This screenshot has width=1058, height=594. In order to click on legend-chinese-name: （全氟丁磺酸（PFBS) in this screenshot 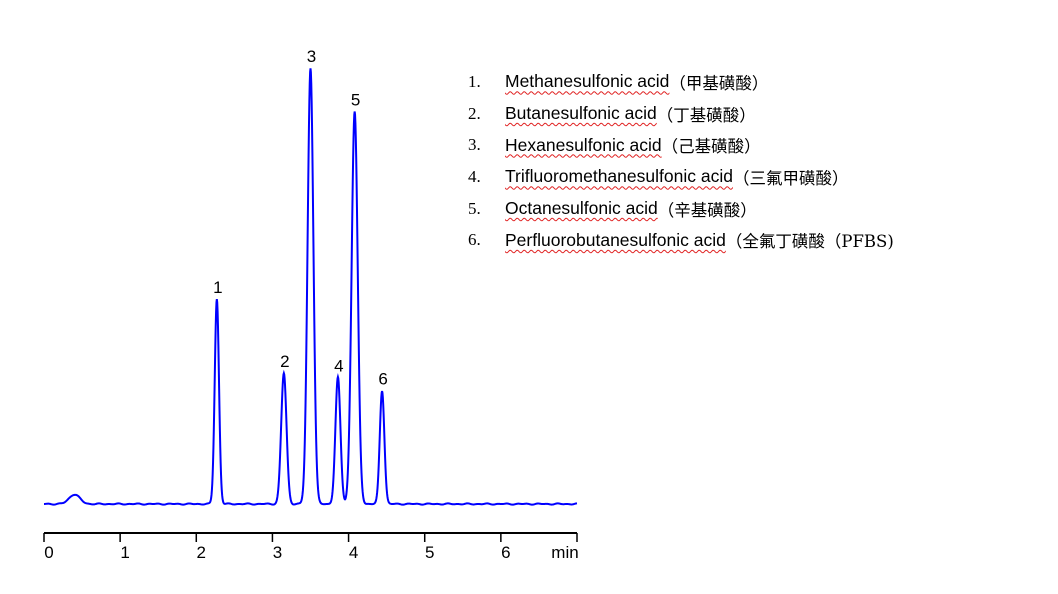, I will do `click(809, 242)`.